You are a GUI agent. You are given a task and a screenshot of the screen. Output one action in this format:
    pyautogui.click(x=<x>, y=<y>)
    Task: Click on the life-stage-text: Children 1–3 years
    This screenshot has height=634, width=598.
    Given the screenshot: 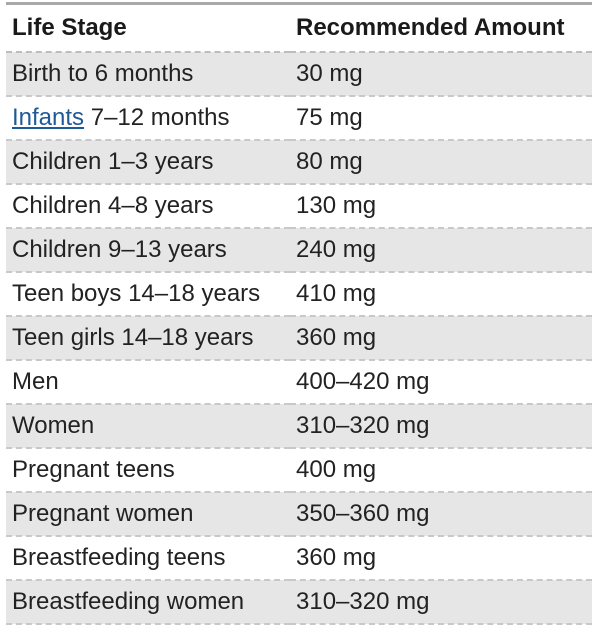 What is the action you would take?
    pyautogui.click(x=113, y=161)
    